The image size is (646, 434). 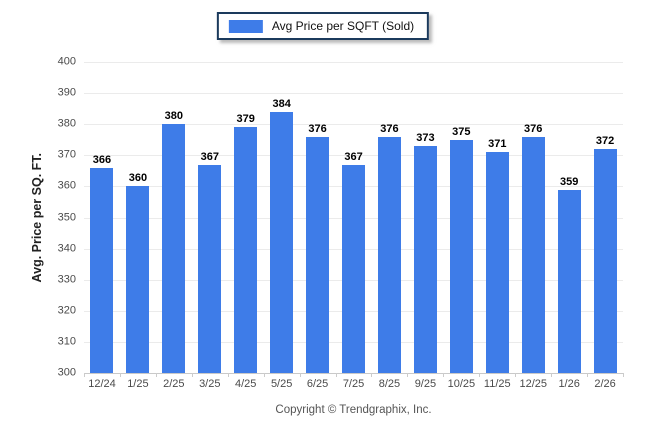 What do you see at coordinates (66, 61) in the screenshot?
I see `y-tick-label: 400` at bounding box center [66, 61].